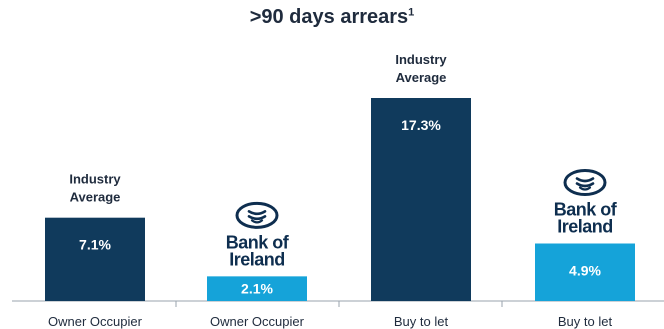 This screenshot has width=664, height=329. What do you see at coordinates (421, 125) in the screenshot?
I see `data-label-3: 17.3%` at bounding box center [421, 125].